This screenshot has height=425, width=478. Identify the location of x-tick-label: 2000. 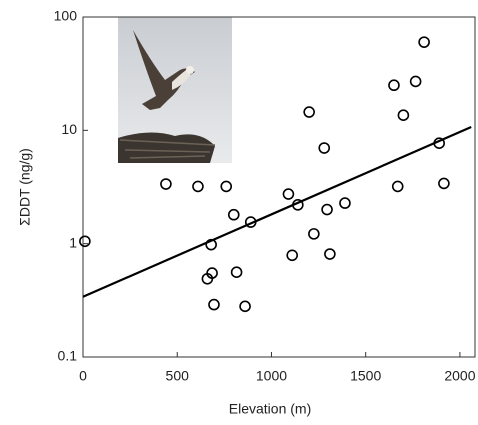
(459, 376).